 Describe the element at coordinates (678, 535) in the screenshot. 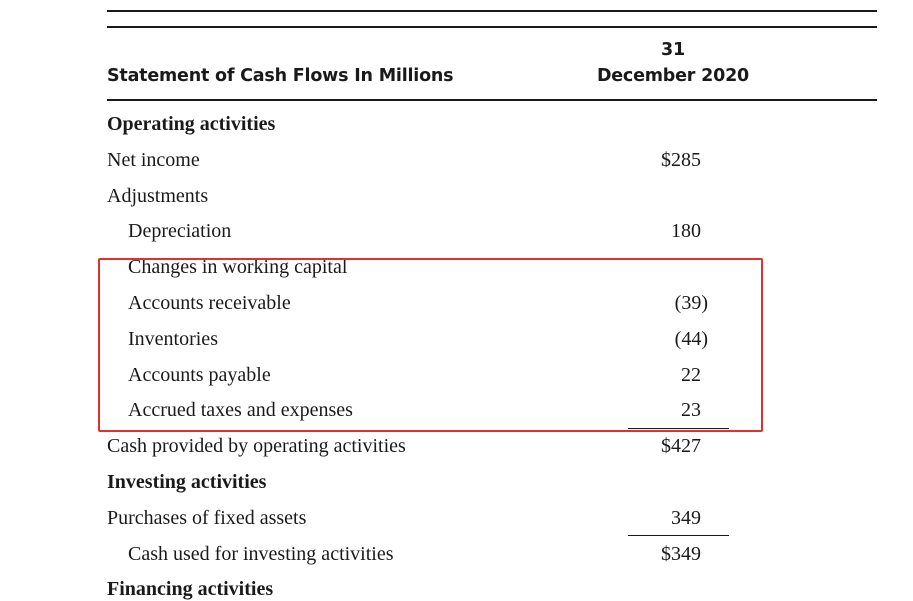

I see `subtotal-rule-investing` at that location.